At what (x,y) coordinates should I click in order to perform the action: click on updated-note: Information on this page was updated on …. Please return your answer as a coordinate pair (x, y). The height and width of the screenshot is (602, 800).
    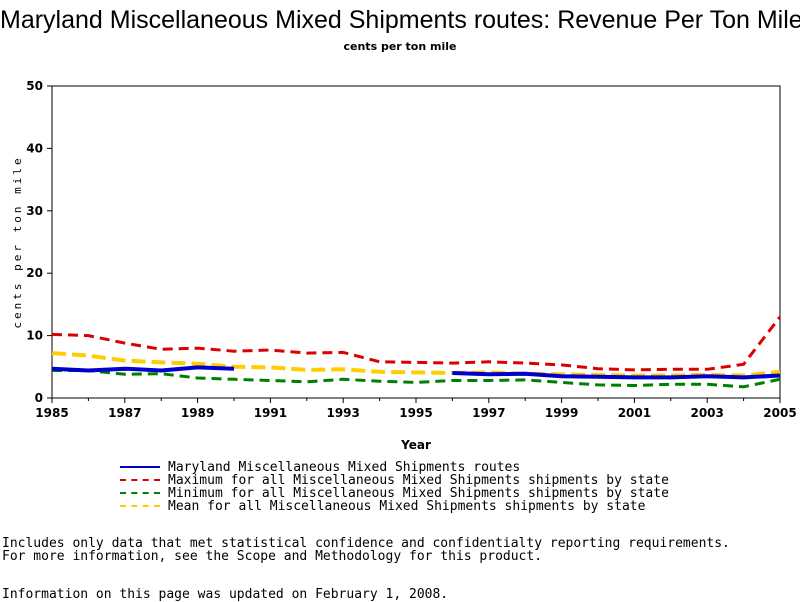
    Looking at the image, I should click on (225, 594).